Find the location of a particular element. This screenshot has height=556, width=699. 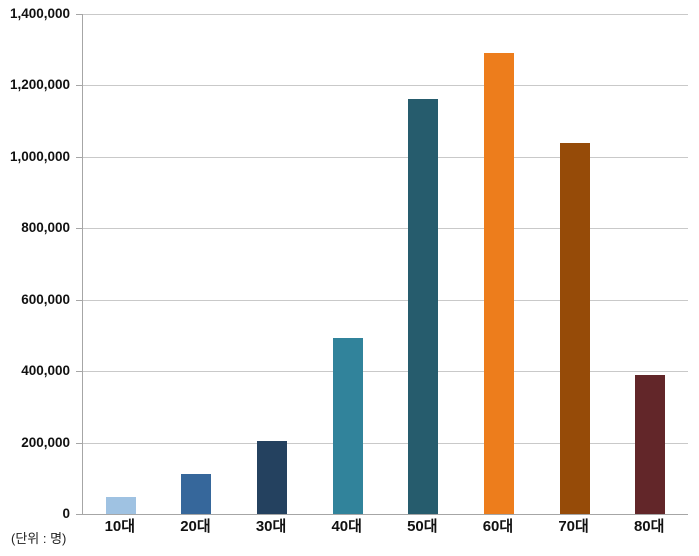

x-axis-label-30대: 30대 is located at coordinates (271, 526).